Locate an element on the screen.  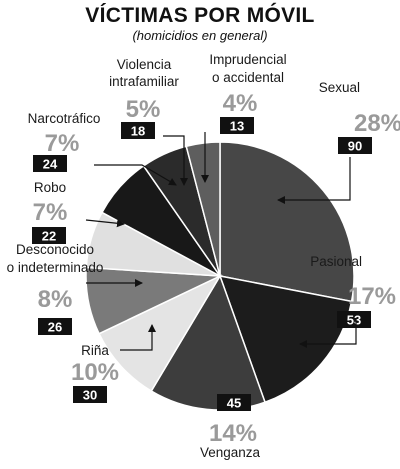
count-box-robo is located at coordinates (49, 235).